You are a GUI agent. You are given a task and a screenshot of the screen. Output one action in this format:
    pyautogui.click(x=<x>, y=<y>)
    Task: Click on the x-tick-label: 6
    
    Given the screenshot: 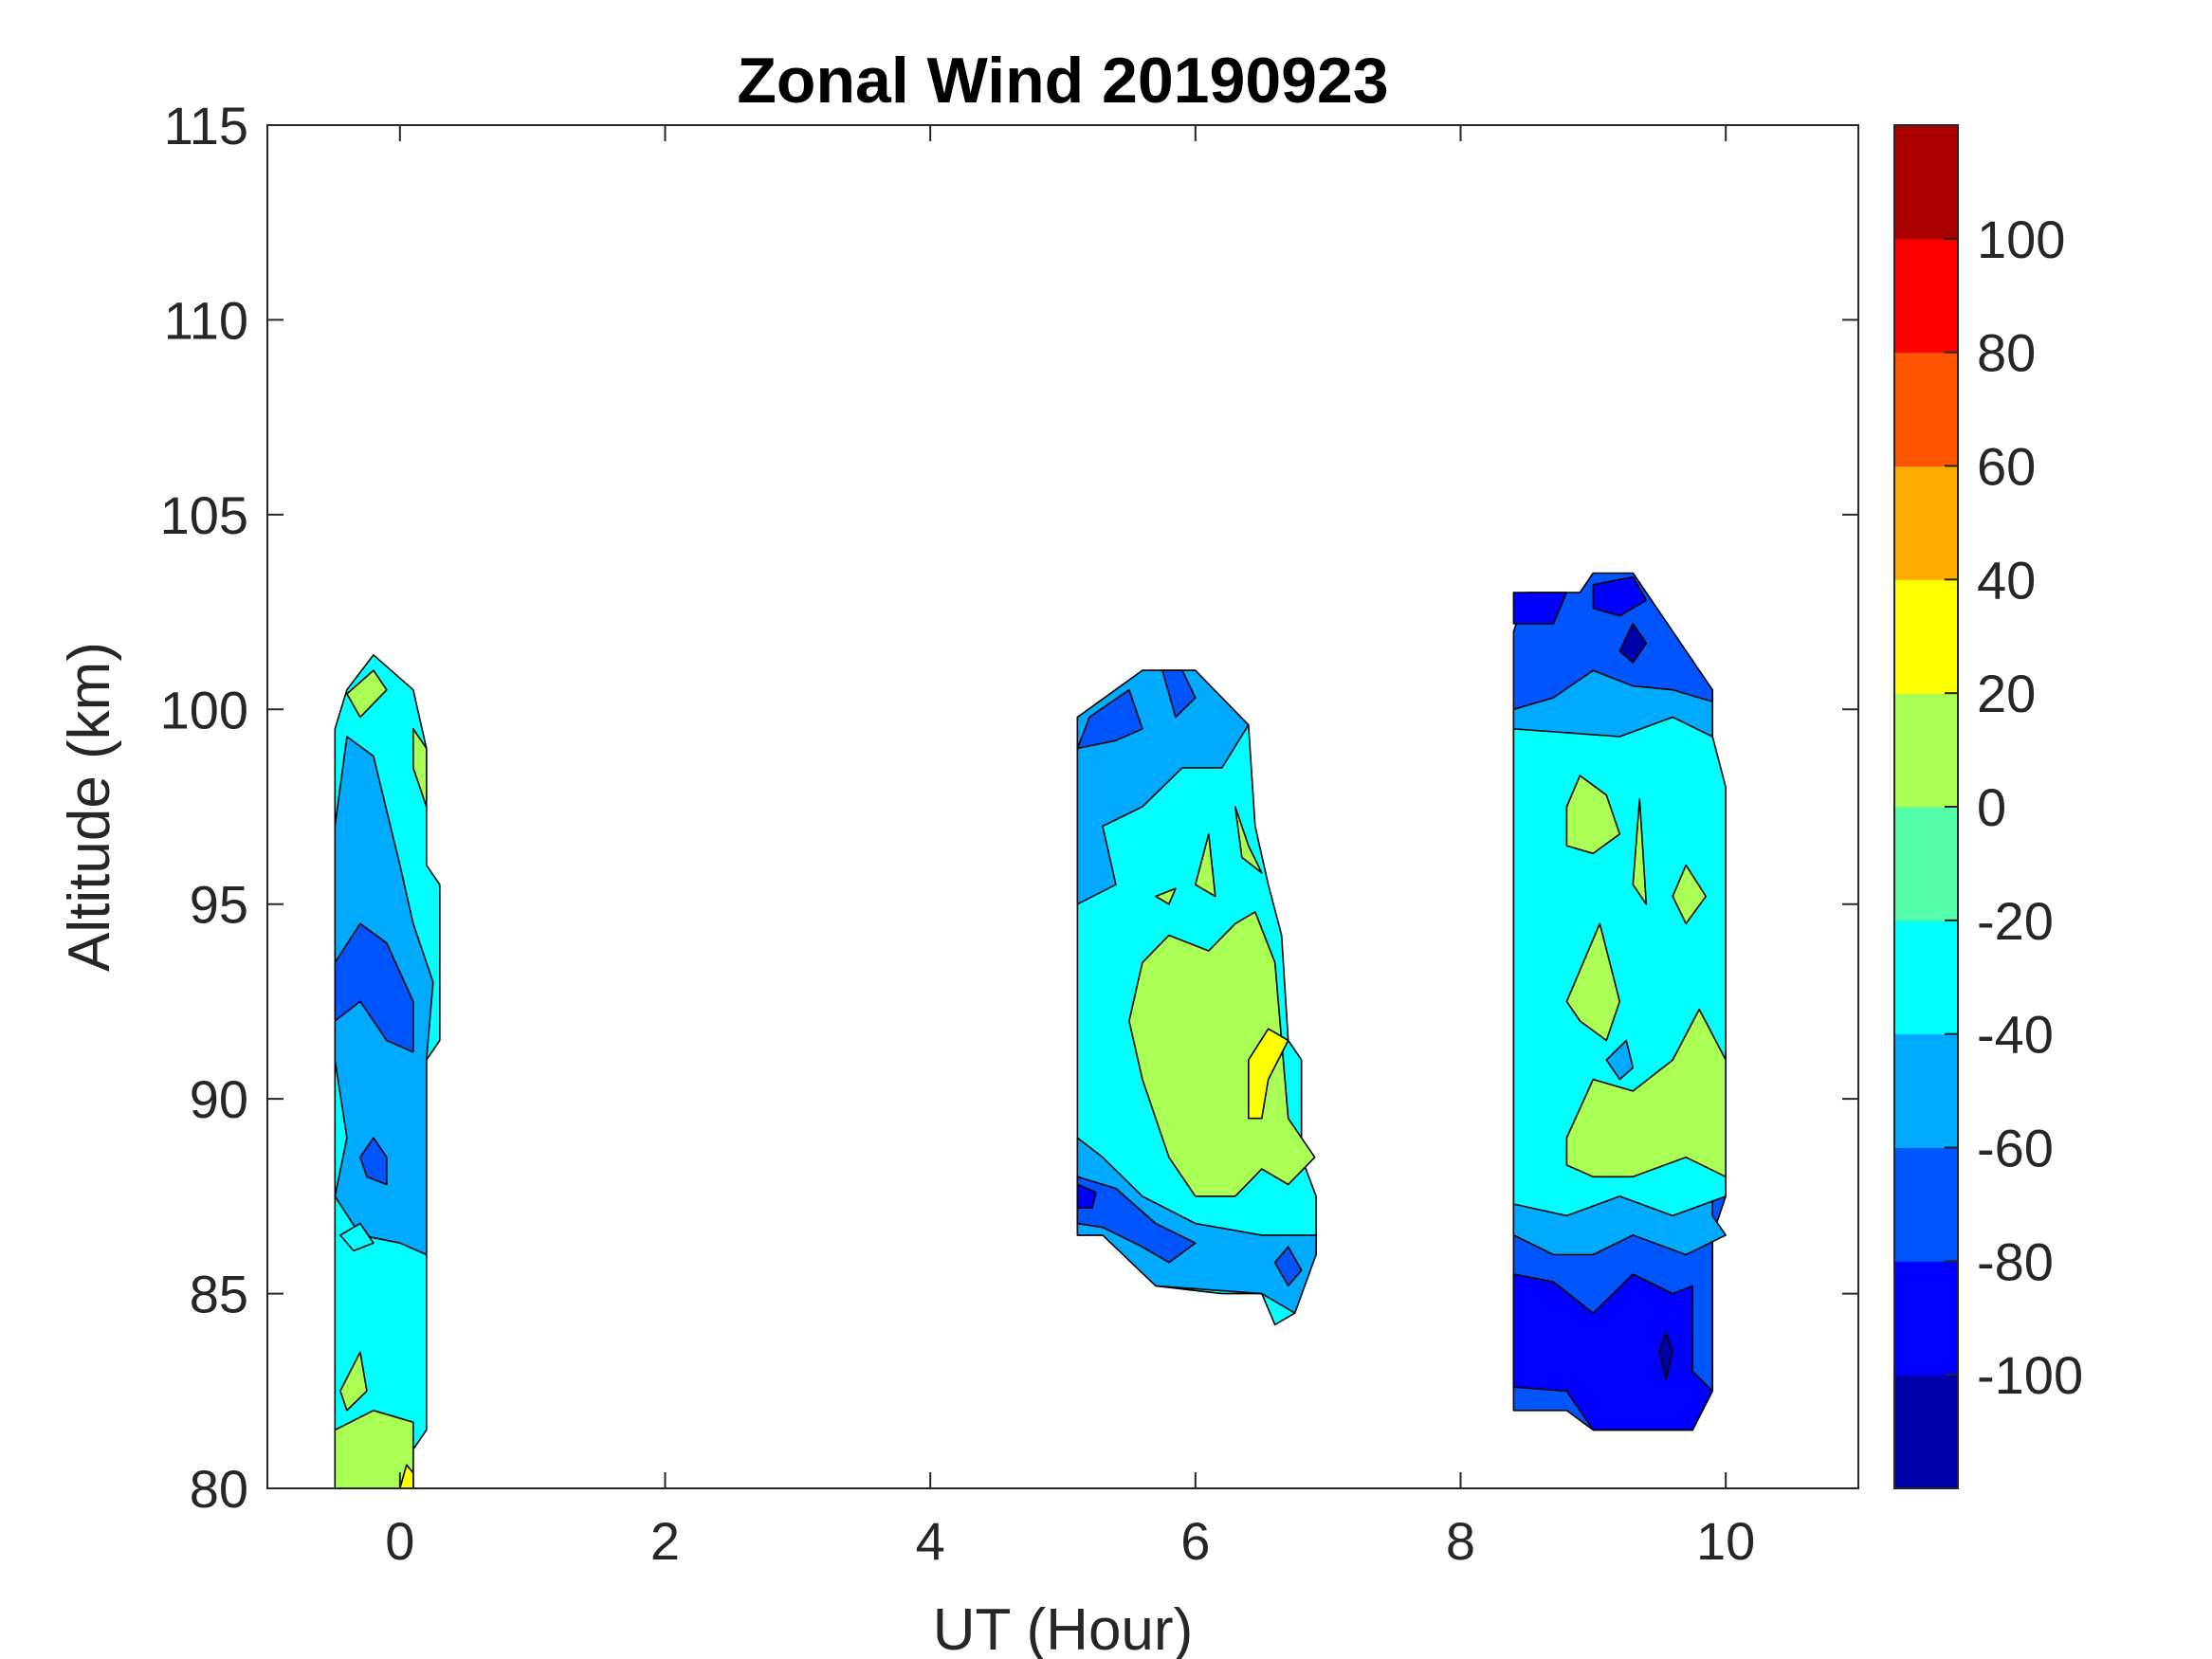 What is the action you would take?
    pyautogui.click(x=1195, y=1541)
    